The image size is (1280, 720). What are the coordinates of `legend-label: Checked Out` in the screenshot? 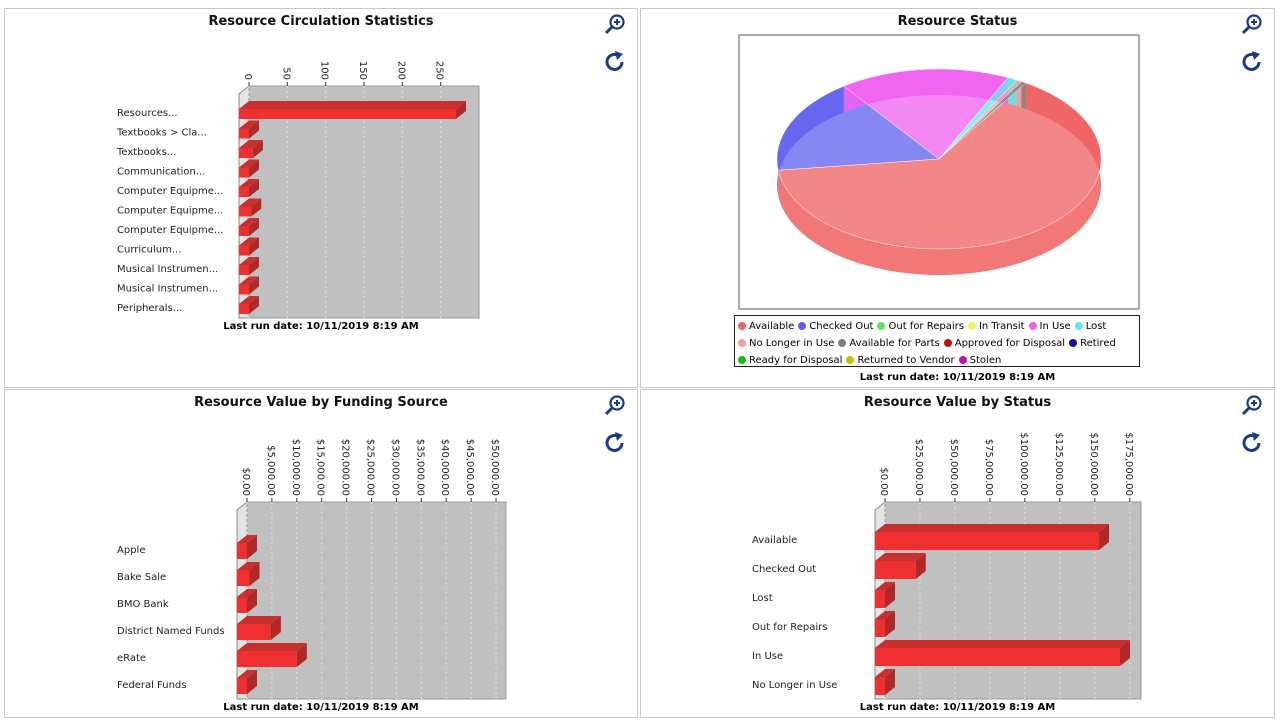 It's located at (841, 326).